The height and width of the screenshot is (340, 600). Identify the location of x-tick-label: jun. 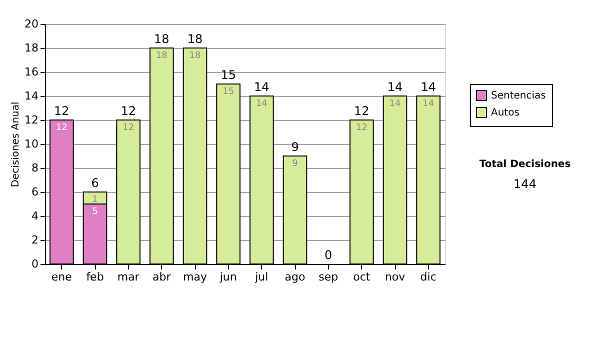
(227, 277).